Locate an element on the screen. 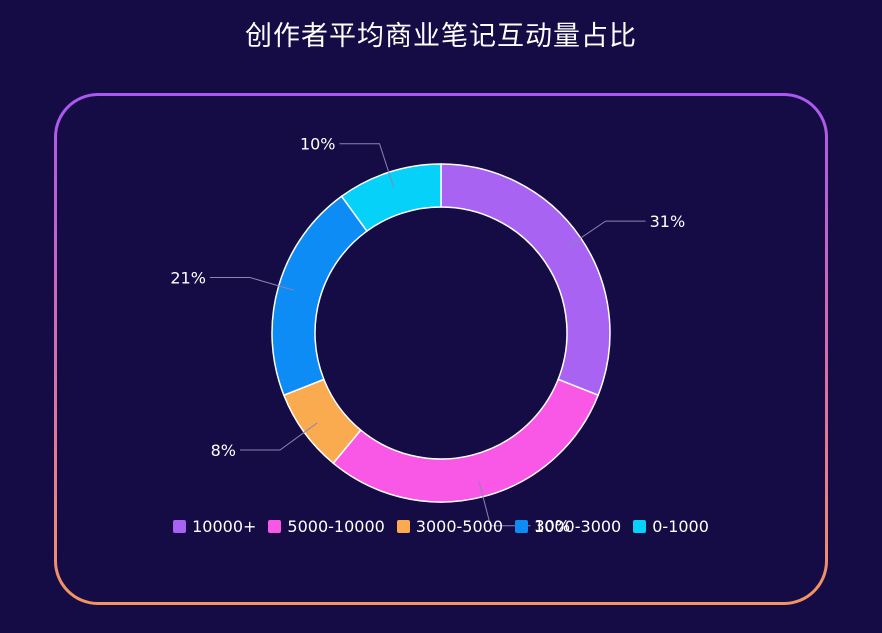 The width and height of the screenshot is (882, 633). legend-label: 1000-3000 is located at coordinates (578, 526).